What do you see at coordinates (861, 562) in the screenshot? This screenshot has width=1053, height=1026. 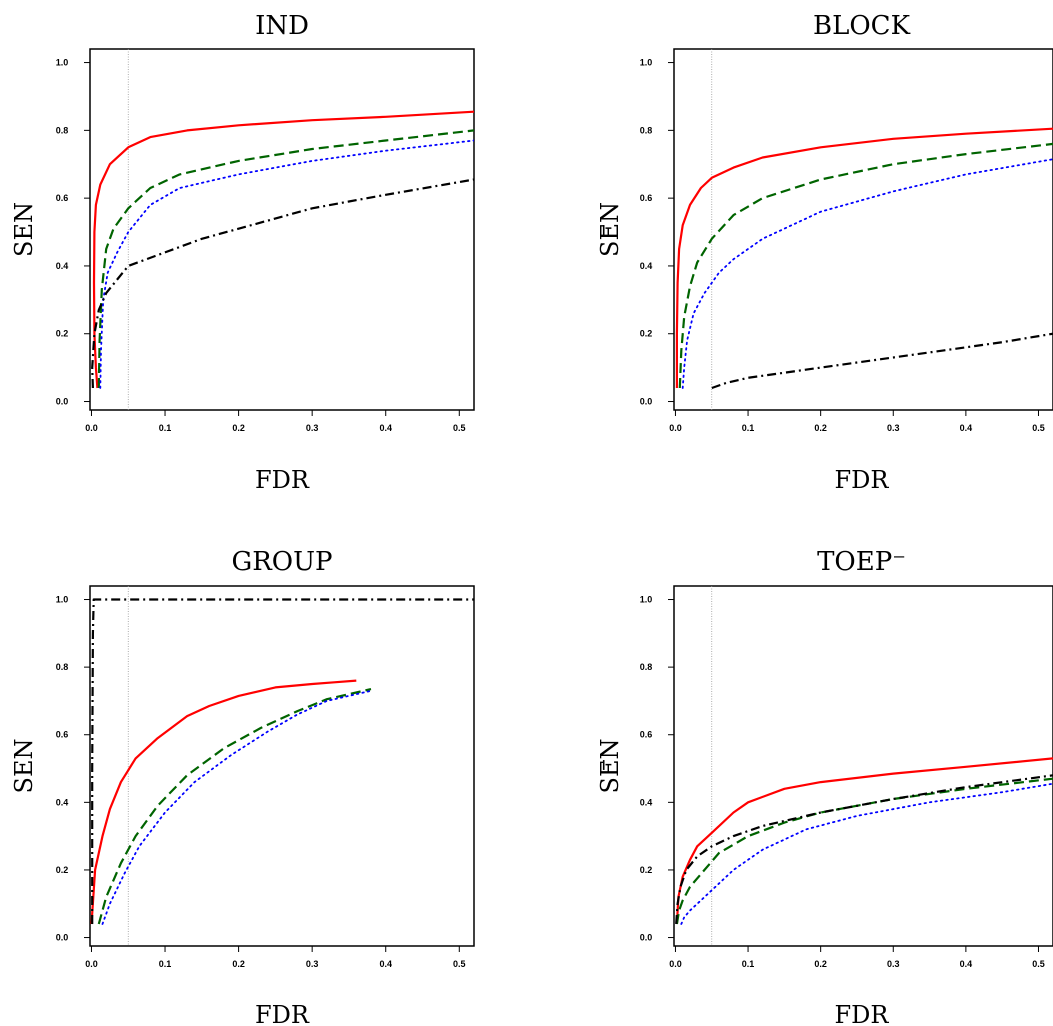 I see `chart-title: TOEP⁻` at bounding box center [861, 562].